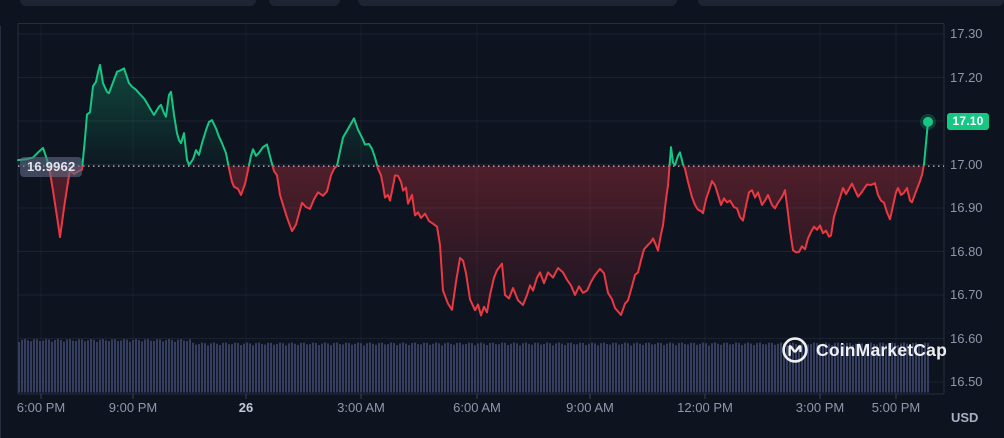 The width and height of the screenshot is (1004, 438). What do you see at coordinates (966, 338) in the screenshot?
I see `y-axis-label: 16.60` at bounding box center [966, 338].